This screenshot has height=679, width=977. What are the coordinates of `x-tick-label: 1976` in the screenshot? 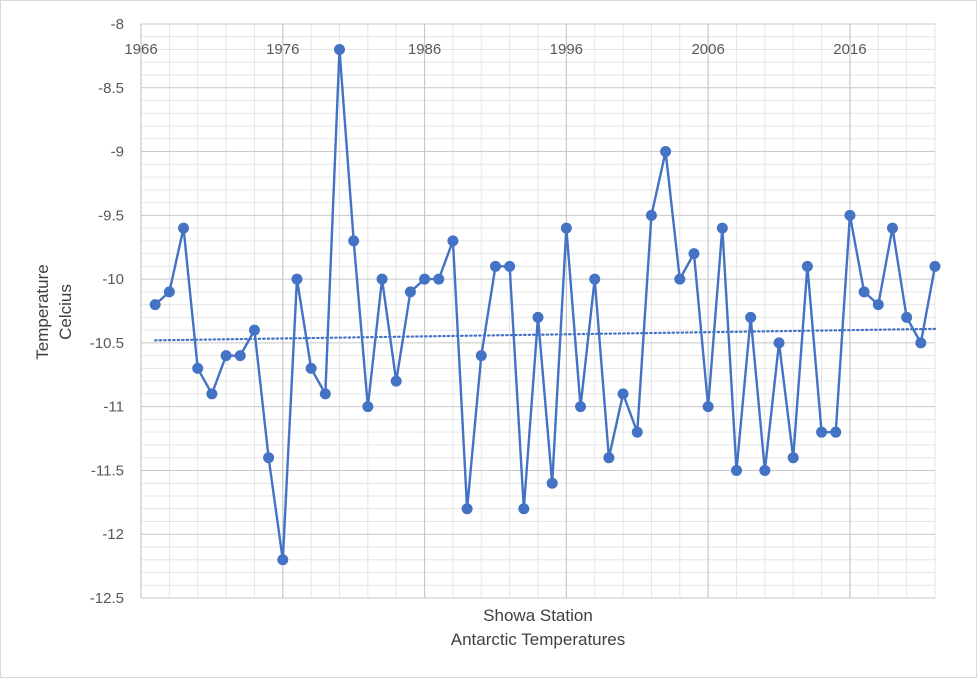 It's located at (282, 49).